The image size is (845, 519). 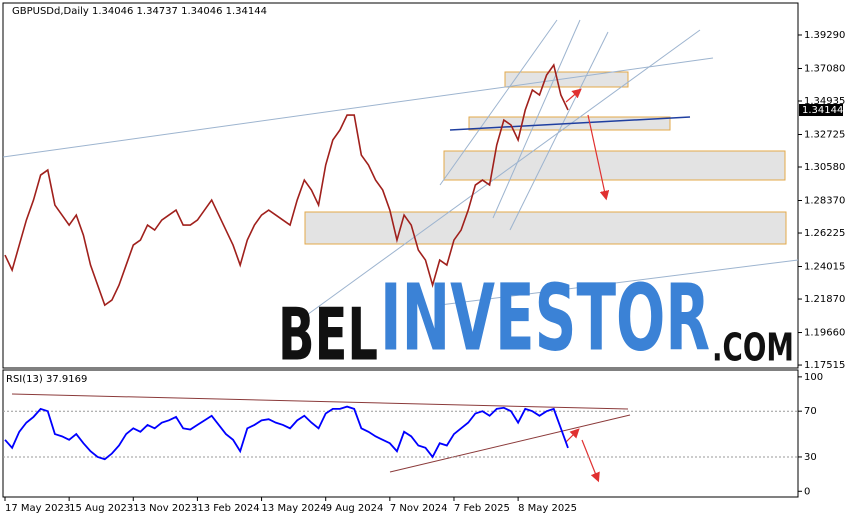 I want to click on watermark-investor: INVESTOR, so click(x=545, y=317).